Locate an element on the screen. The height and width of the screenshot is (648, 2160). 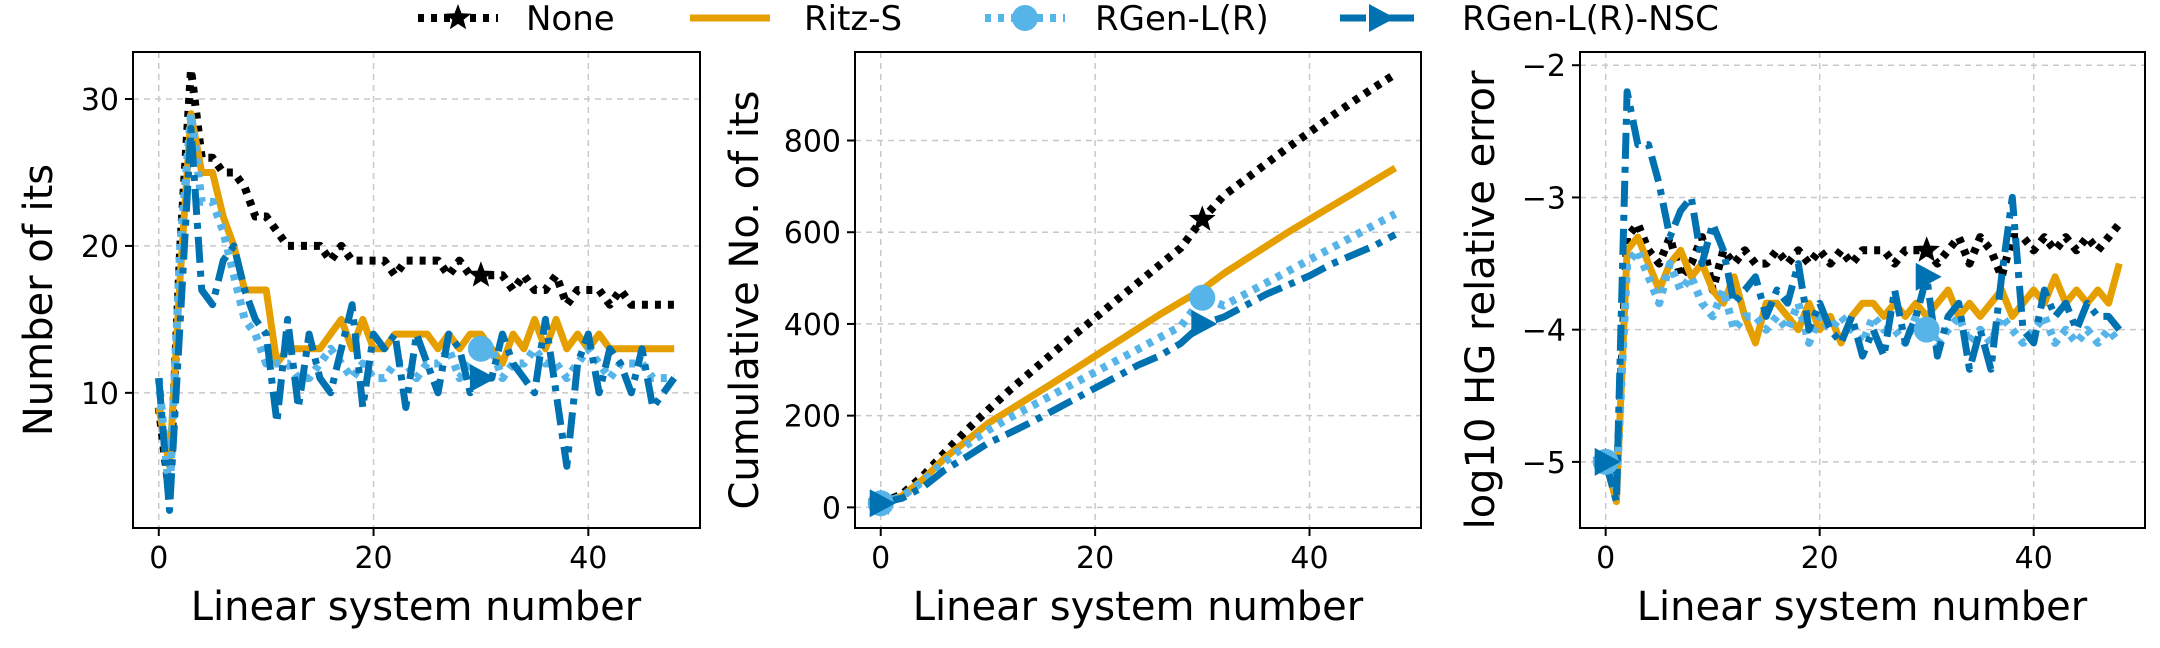
cumulative-y-tick-label-200: 200 is located at coordinates (812, 417).